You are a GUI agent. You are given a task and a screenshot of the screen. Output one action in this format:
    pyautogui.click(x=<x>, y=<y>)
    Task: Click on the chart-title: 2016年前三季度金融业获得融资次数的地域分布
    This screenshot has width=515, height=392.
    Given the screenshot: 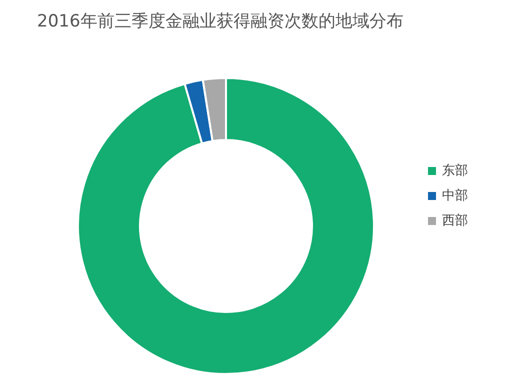 What is the action you would take?
    pyautogui.click(x=220, y=22)
    